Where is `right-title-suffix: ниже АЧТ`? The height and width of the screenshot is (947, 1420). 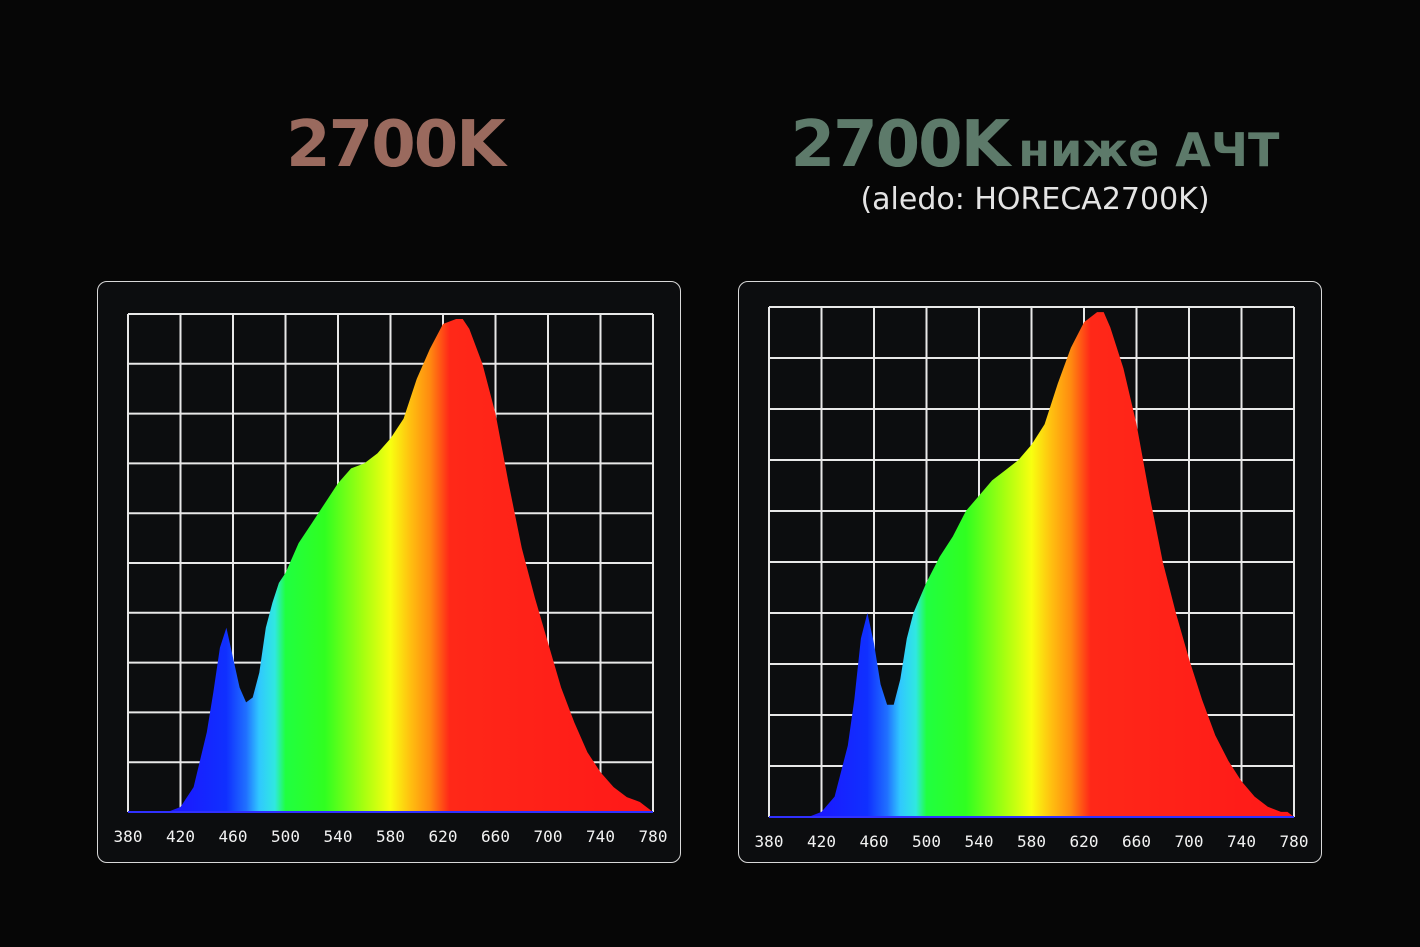
right-title-suffix: ниже АЧТ is located at coordinates (1149, 150).